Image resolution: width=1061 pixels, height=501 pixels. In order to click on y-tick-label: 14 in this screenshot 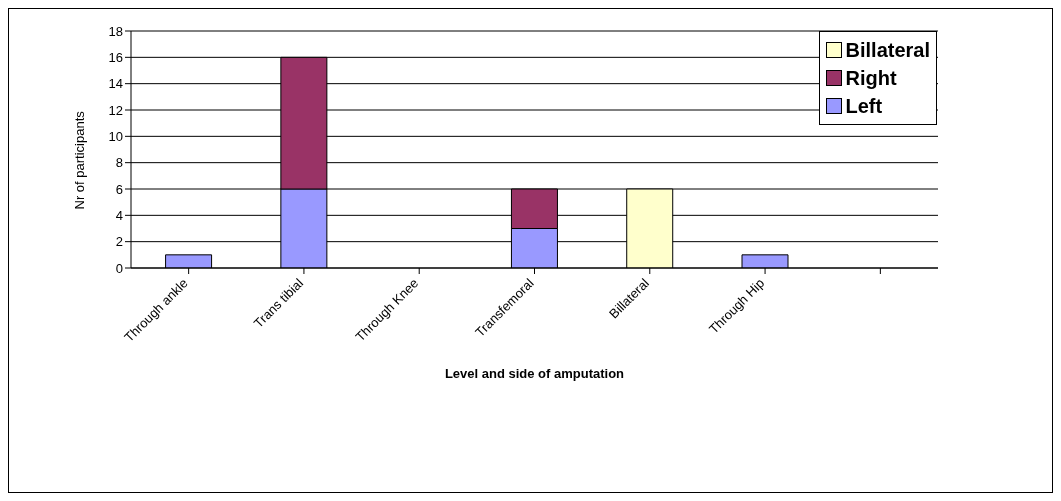, I will do `click(115, 84)`.